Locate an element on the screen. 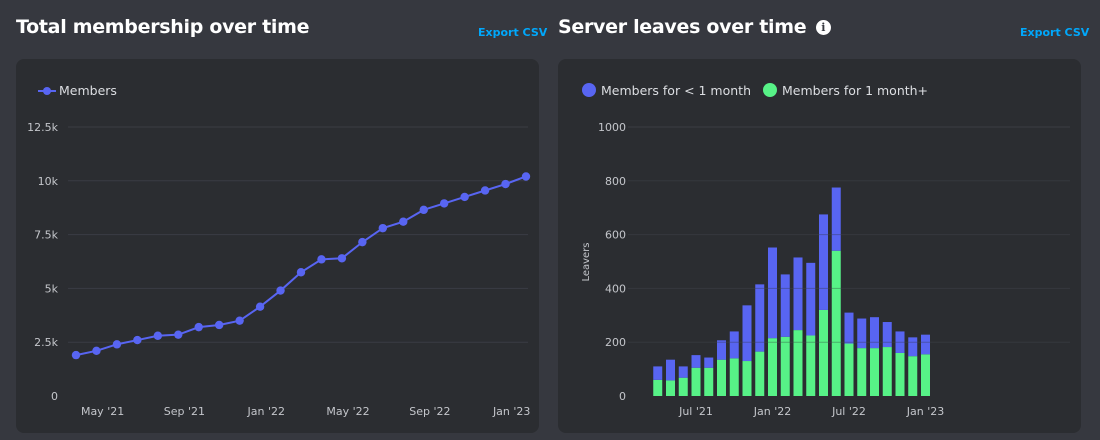 Image resolution: width=1100 pixels, height=440 pixels. x-tick-label: May '22 is located at coordinates (347, 411).